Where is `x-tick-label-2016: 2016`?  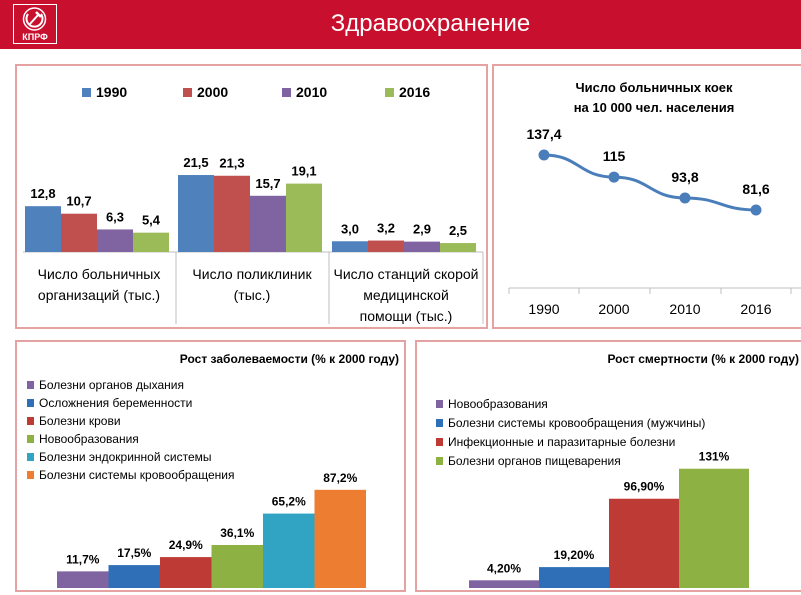 x-tick-label-2016: 2016 is located at coordinates (755, 309).